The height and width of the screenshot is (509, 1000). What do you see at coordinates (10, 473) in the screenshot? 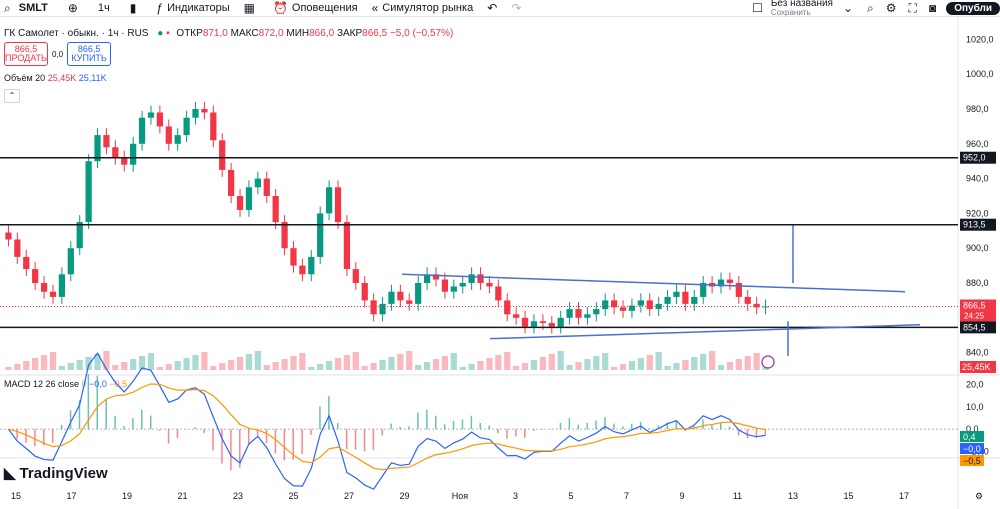
I see `tv-logo-icon: ◣` at bounding box center [10, 473].